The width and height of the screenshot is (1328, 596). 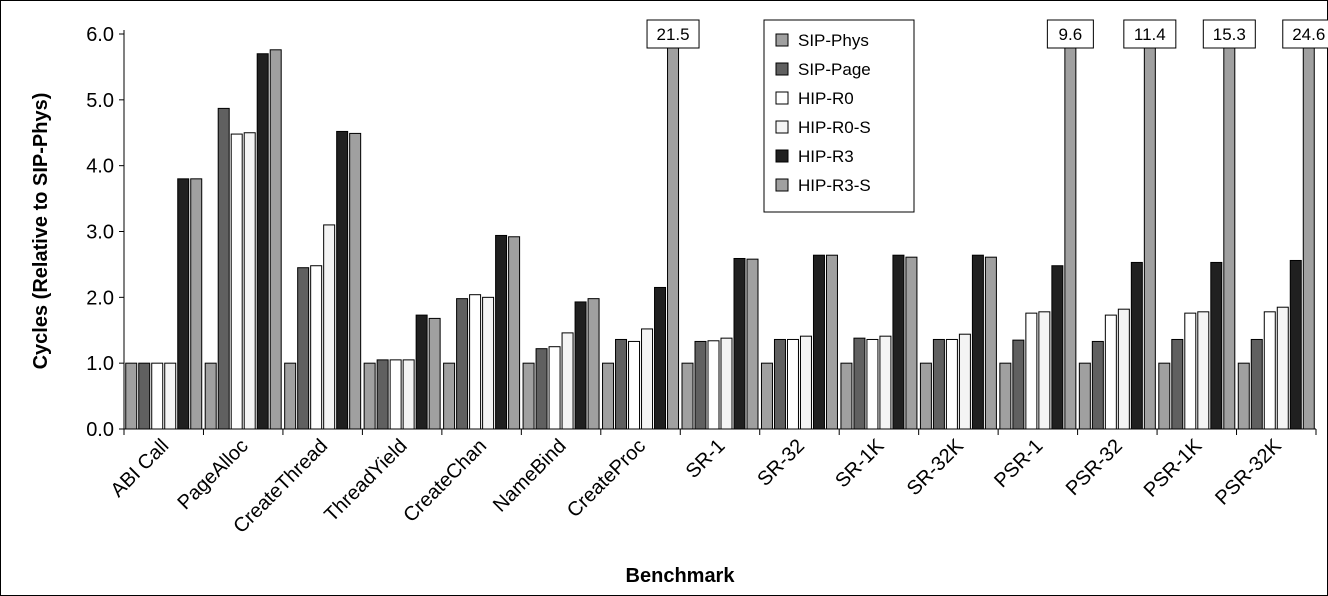 What do you see at coordinates (872, 384) in the screenshot?
I see `bar-HIP-R0-SR-1K` at bounding box center [872, 384].